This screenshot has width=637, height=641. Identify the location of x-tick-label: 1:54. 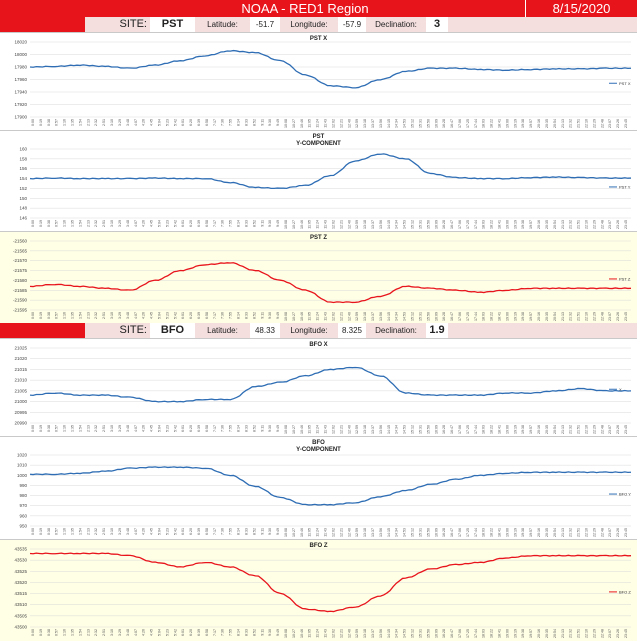
(80, 223).